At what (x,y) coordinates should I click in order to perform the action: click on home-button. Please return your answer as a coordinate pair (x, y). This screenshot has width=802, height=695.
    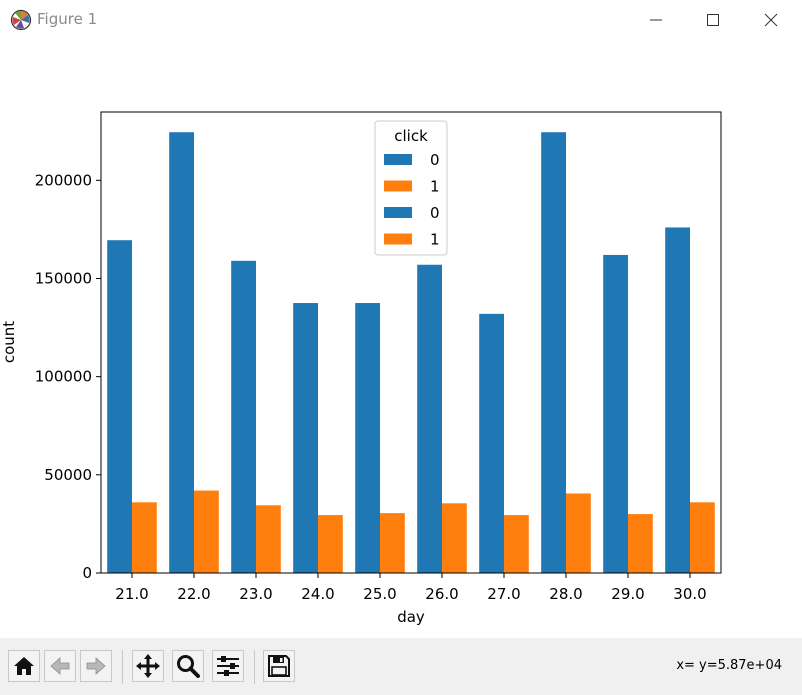
    Looking at the image, I should click on (24, 666).